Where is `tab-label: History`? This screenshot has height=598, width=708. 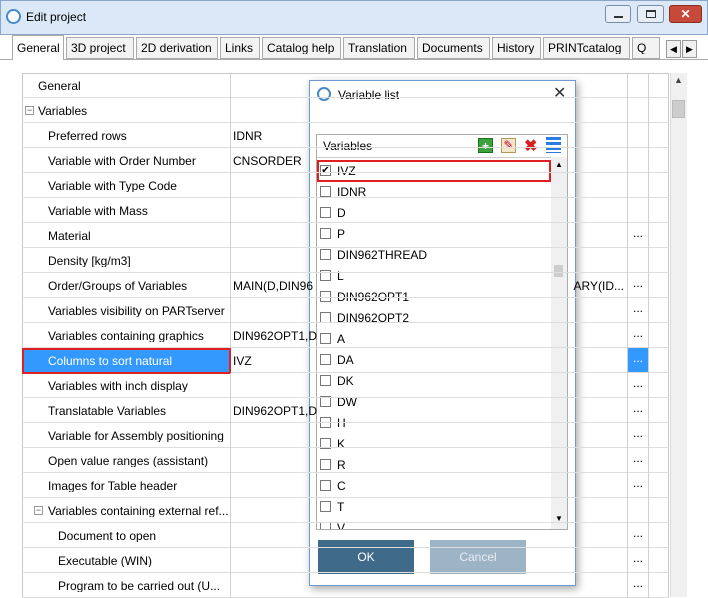
tab-label: History is located at coordinates (516, 48).